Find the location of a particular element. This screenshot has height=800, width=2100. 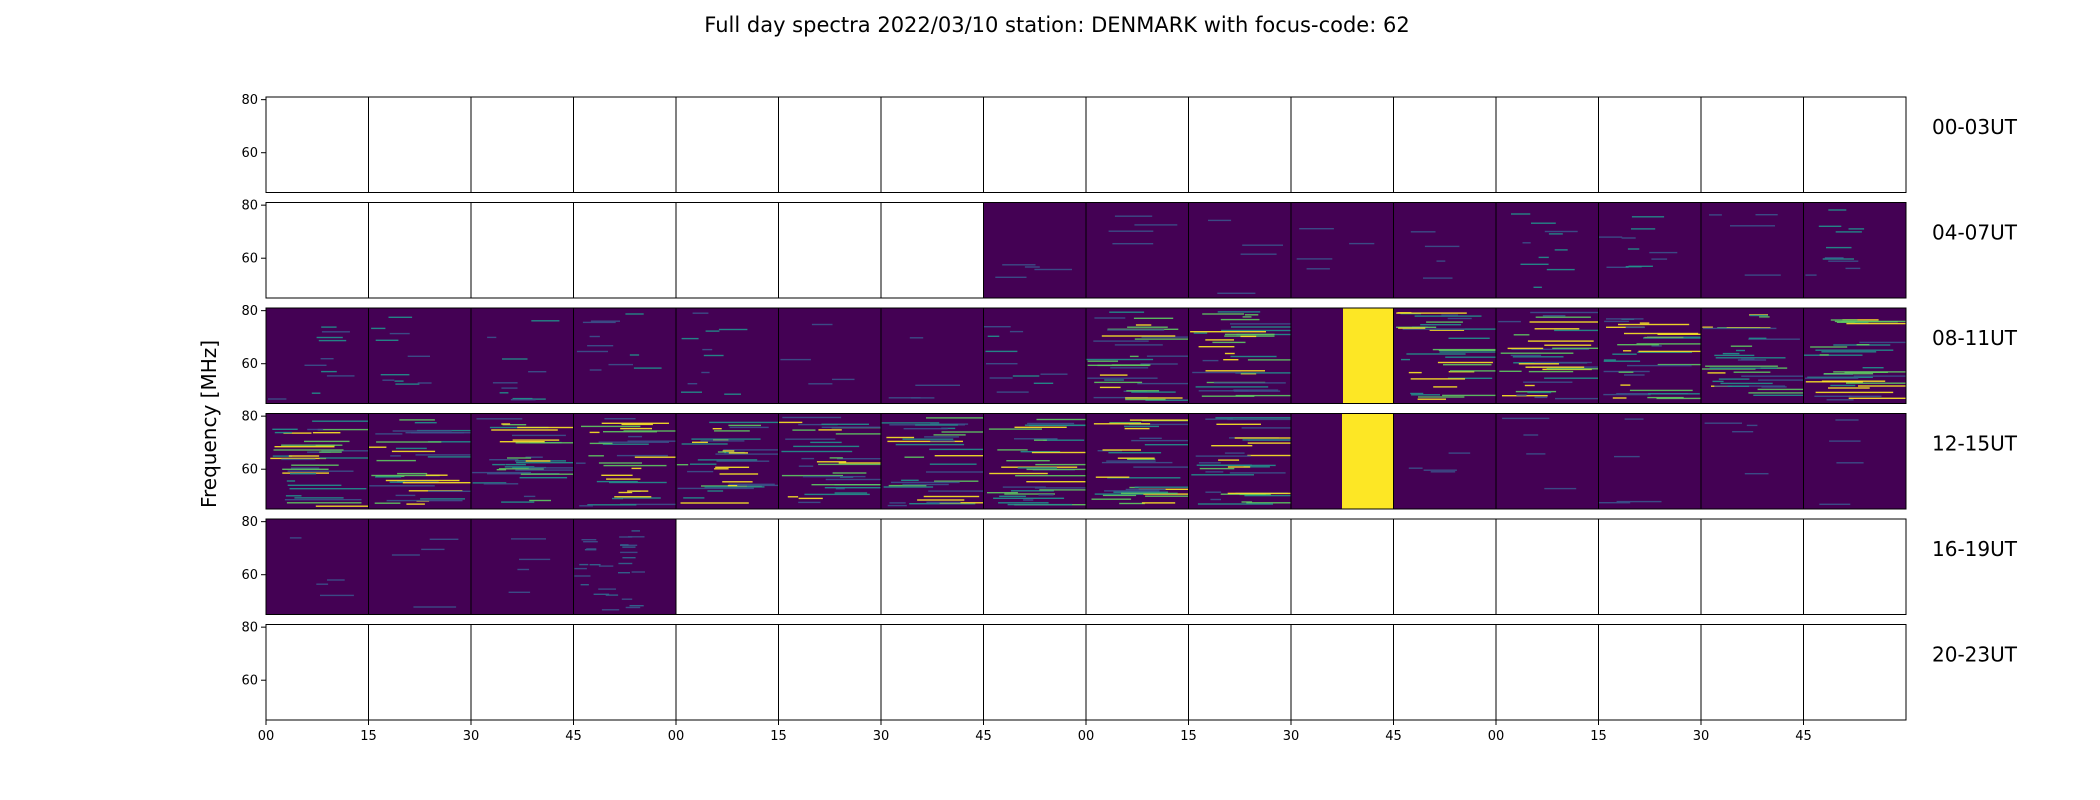

row-time-label: 04-07UT is located at coordinates (1975, 233).